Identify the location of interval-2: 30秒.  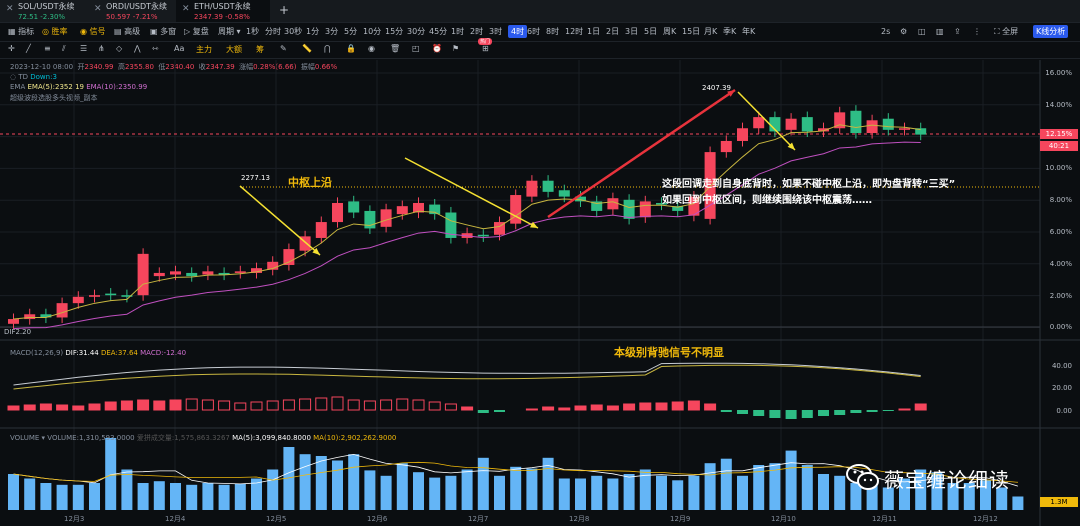
(293, 31).